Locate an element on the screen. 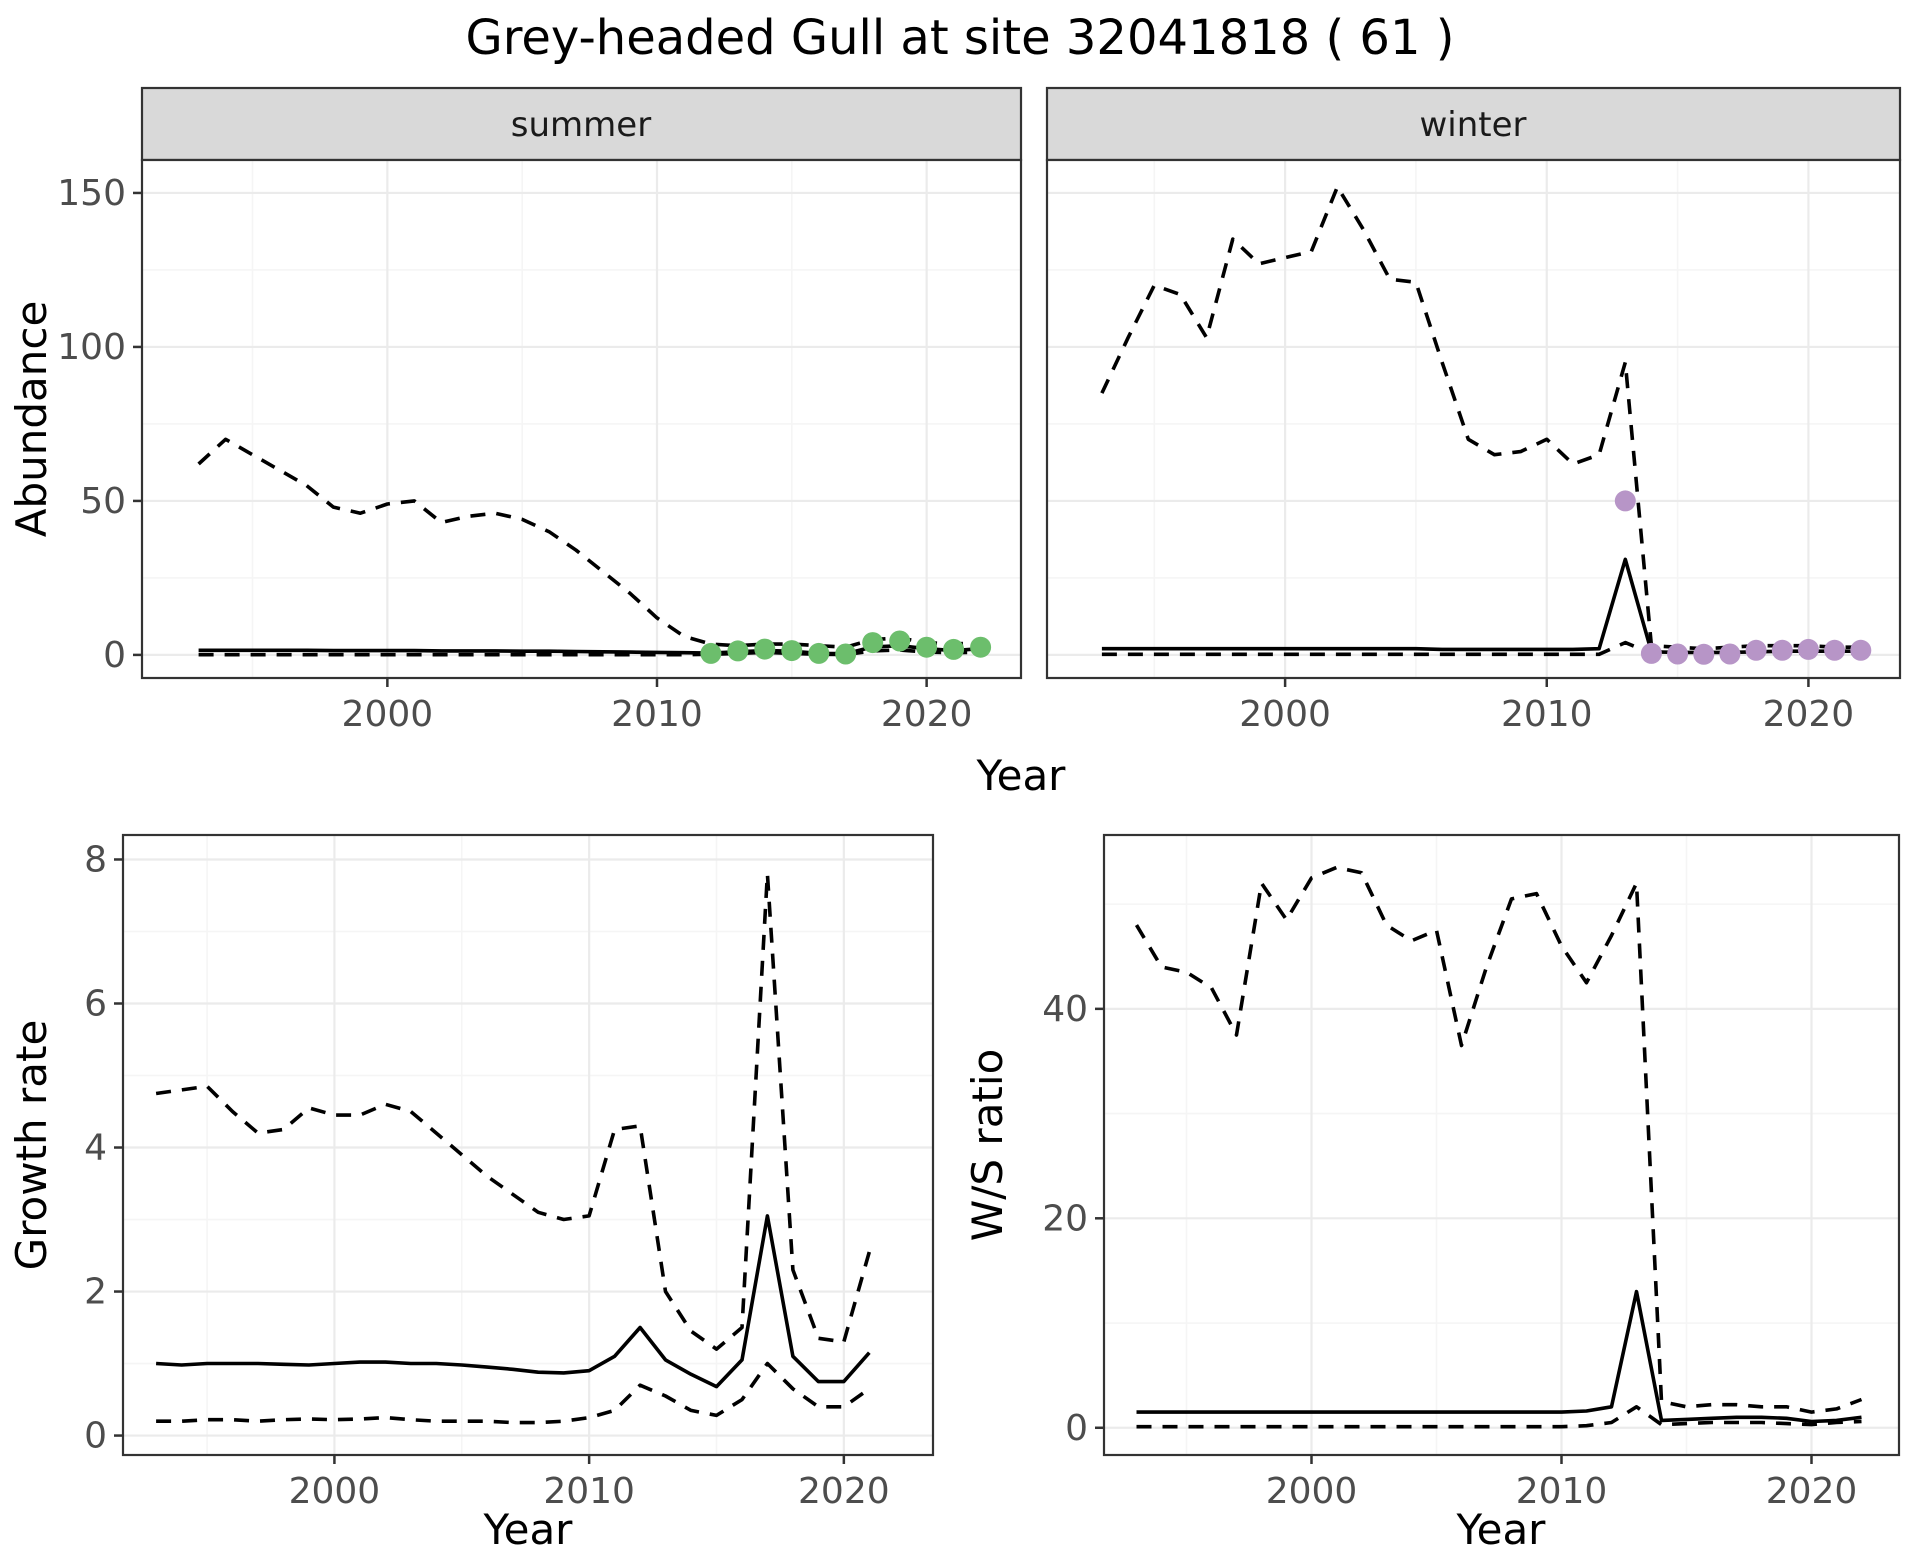 The image size is (1920, 1564). ws-ratio-axis-title: W/S ratio is located at coordinates (987, 1145).